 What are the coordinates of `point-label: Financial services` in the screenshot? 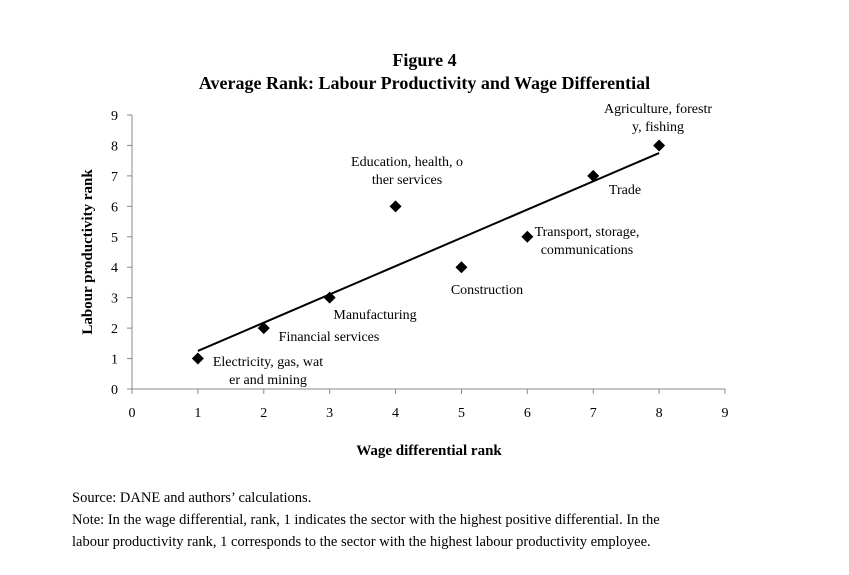 It's located at (329, 337).